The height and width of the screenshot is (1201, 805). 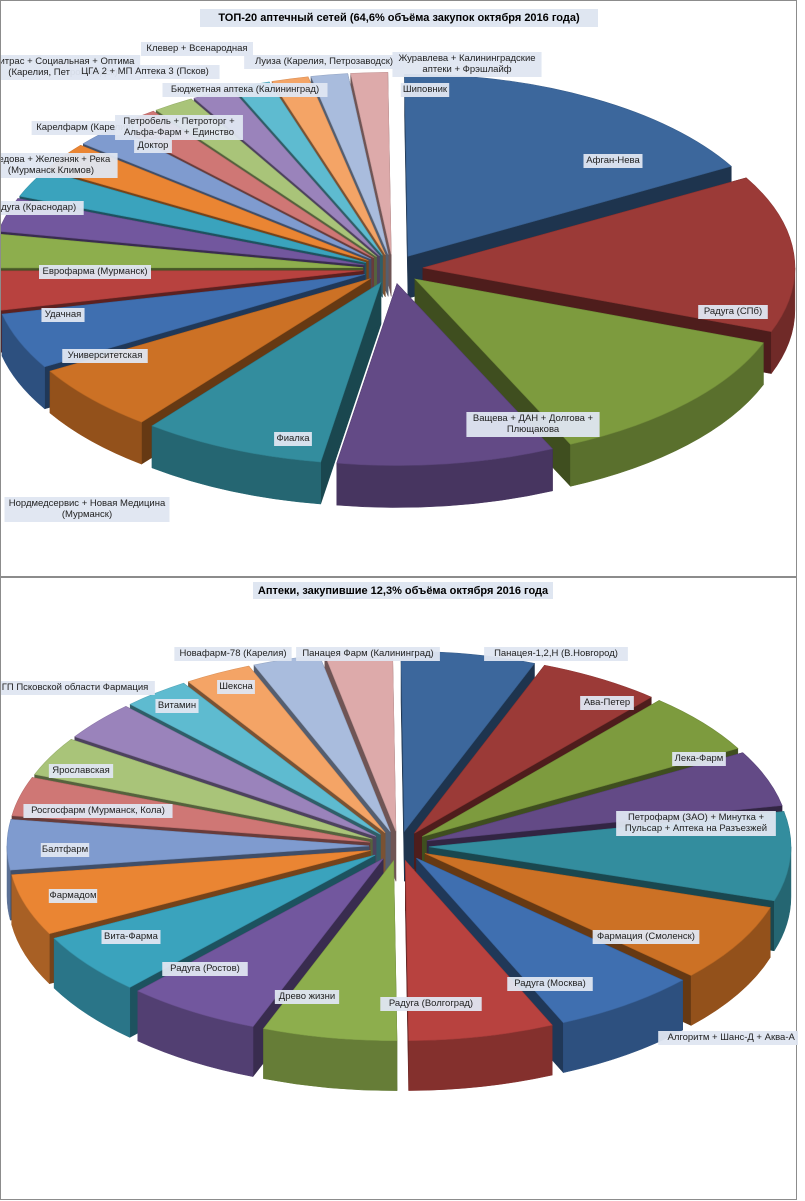 What do you see at coordinates (51, 170) in the screenshot?
I see `pie-slice-label-text: (Мурманск Климов)` at bounding box center [51, 170].